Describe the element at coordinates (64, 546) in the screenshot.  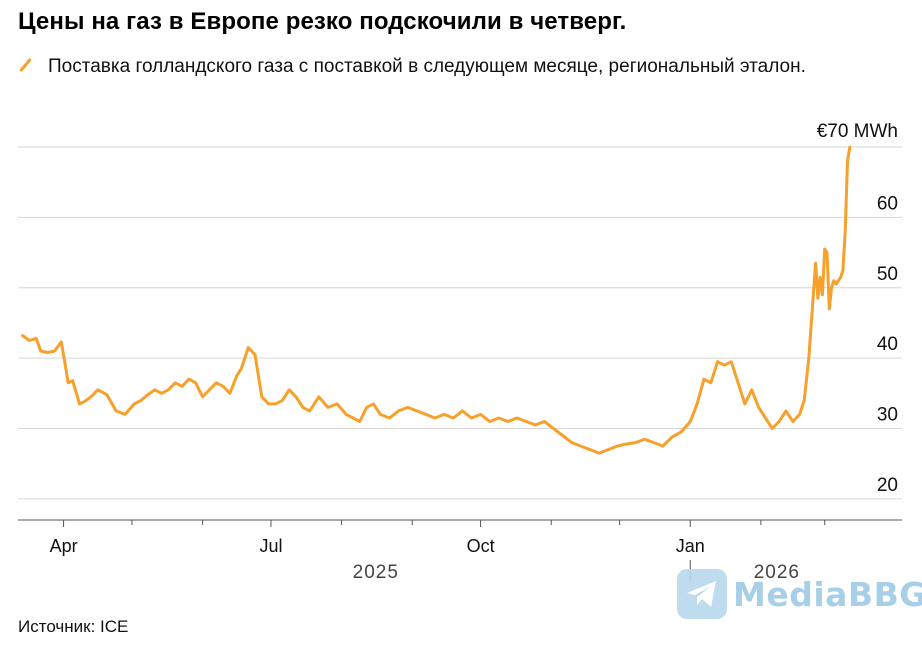
I see `x-tick-label-Apr: Apr` at that location.